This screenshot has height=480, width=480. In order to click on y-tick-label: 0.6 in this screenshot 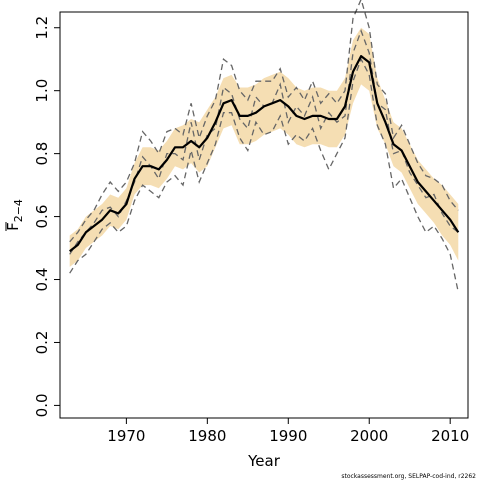, I will do `click(42, 217)`.